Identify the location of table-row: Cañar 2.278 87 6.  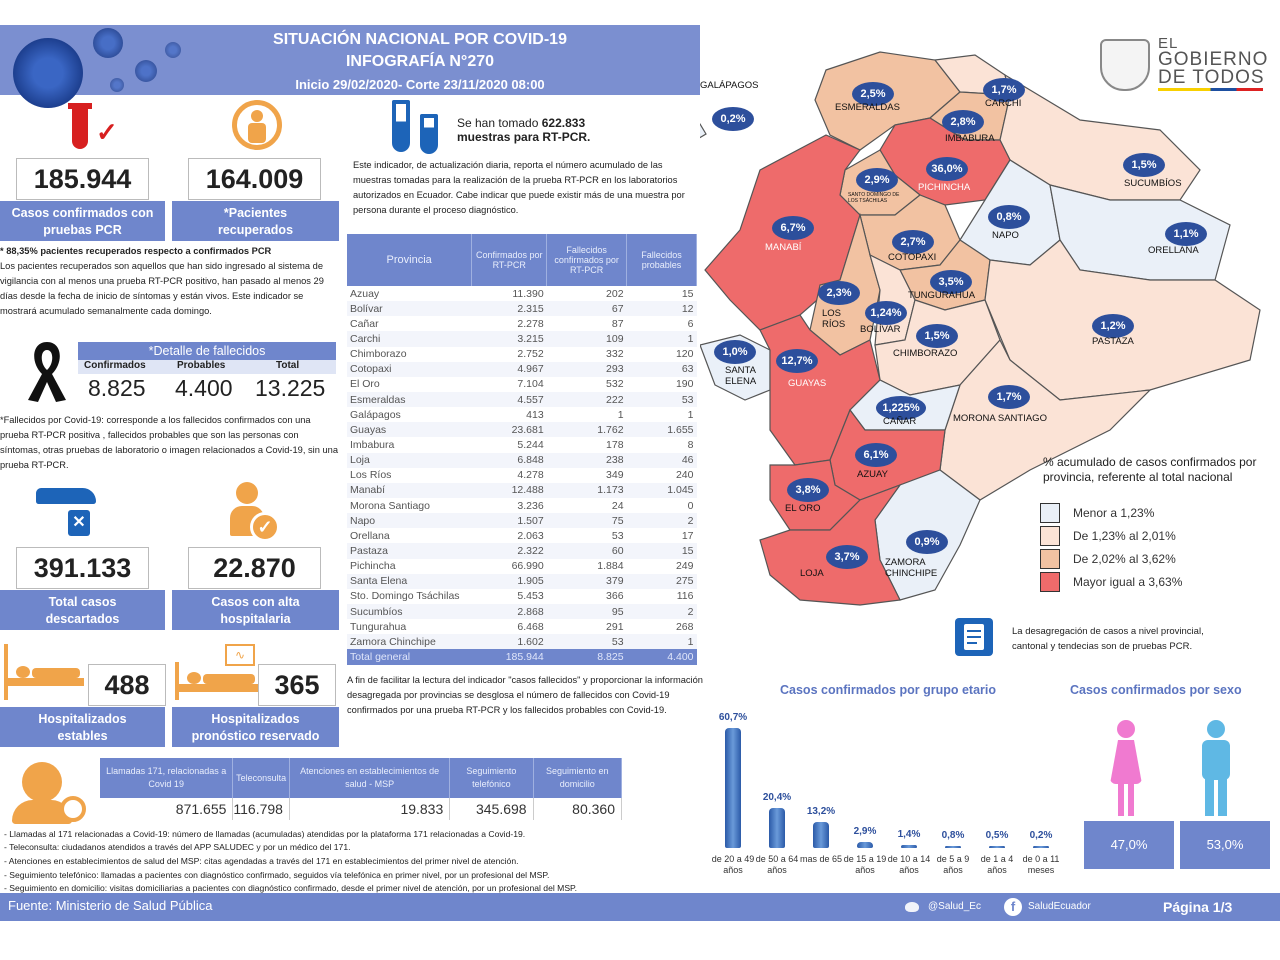
(522, 323).